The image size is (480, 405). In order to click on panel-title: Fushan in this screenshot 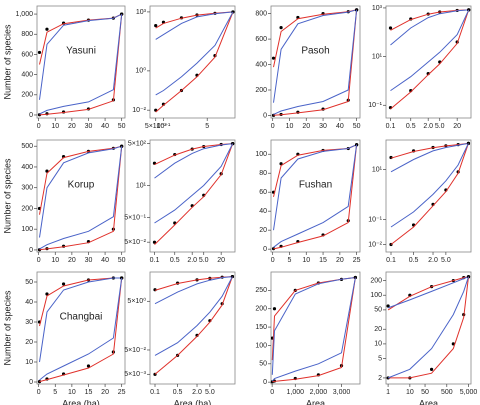, I will do `click(315, 184)`.